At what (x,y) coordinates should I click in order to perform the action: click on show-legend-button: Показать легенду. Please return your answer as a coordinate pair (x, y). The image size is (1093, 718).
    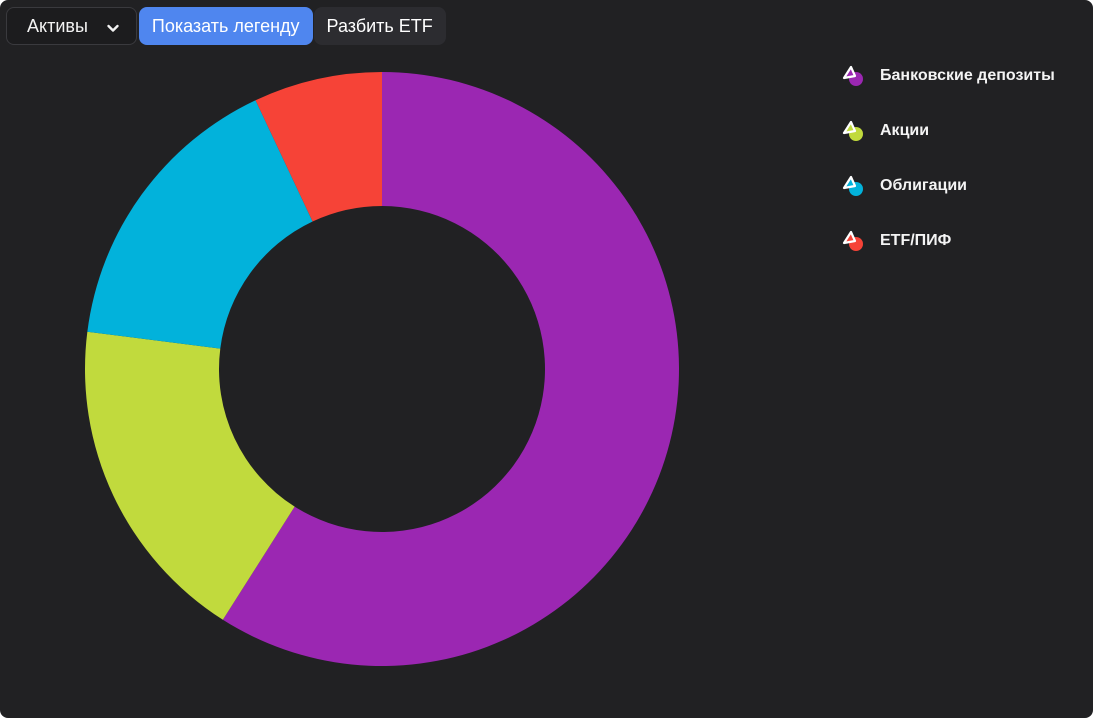
    Looking at the image, I should click on (225, 26).